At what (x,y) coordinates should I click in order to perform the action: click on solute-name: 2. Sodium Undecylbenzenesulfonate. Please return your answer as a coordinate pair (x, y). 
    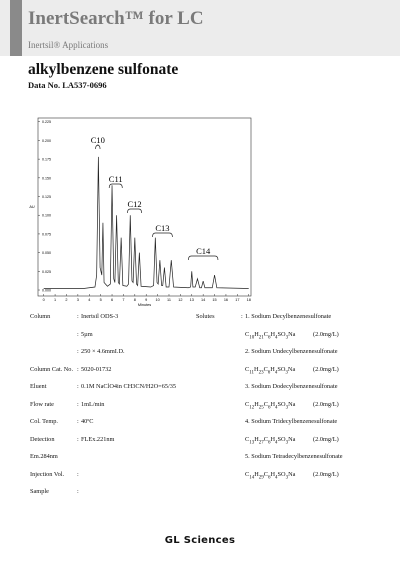
    Looking at the image, I should click on (291, 351).